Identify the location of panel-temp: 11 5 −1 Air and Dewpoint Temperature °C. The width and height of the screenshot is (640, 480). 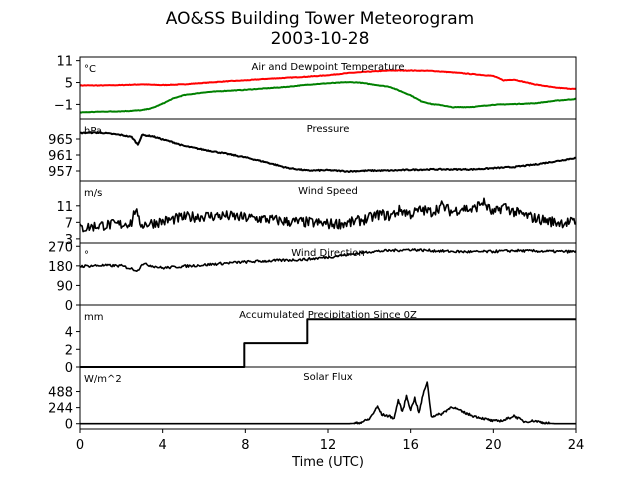
(315, 87).